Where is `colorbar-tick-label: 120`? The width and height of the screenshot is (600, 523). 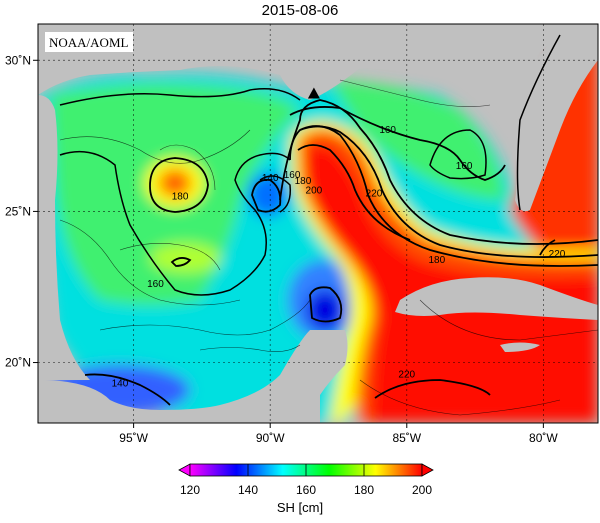 colorbar-tick-label: 120 is located at coordinates (190, 490).